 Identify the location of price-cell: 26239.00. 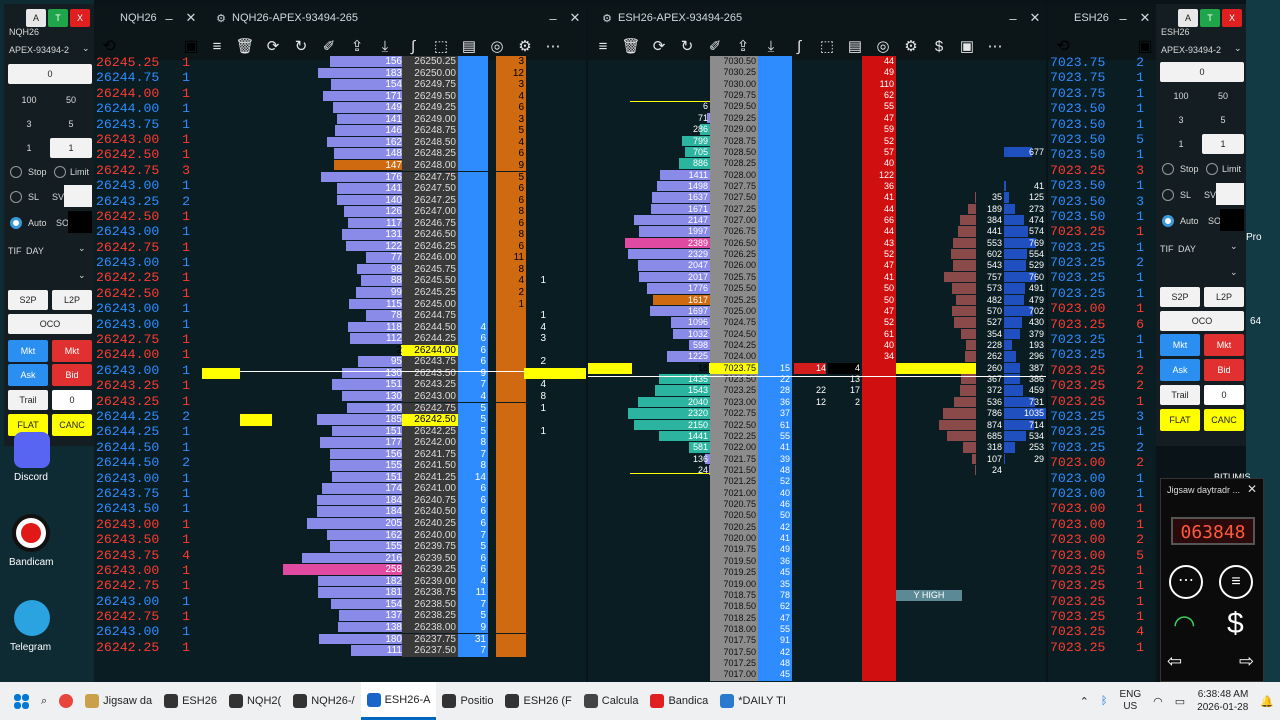
(430, 581).